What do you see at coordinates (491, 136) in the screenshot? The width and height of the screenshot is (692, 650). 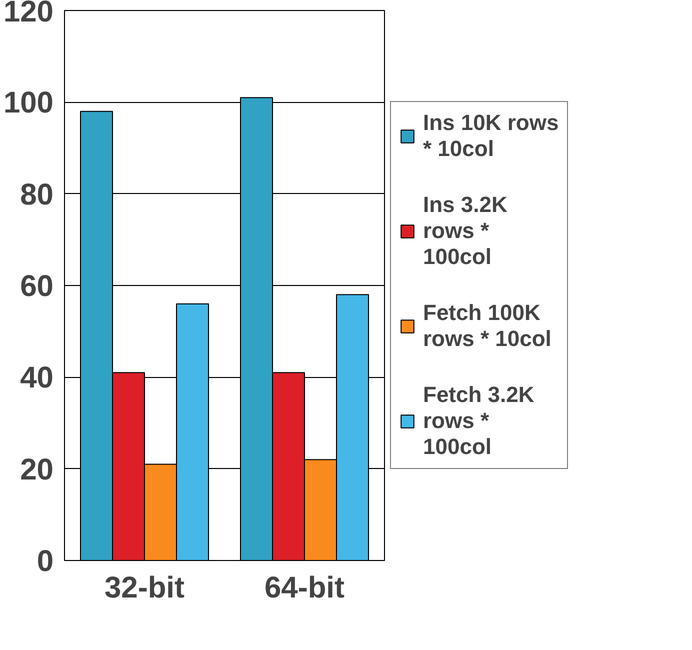 I see `legend-label: Ins 10K rows * 10col` at bounding box center [491, 136].